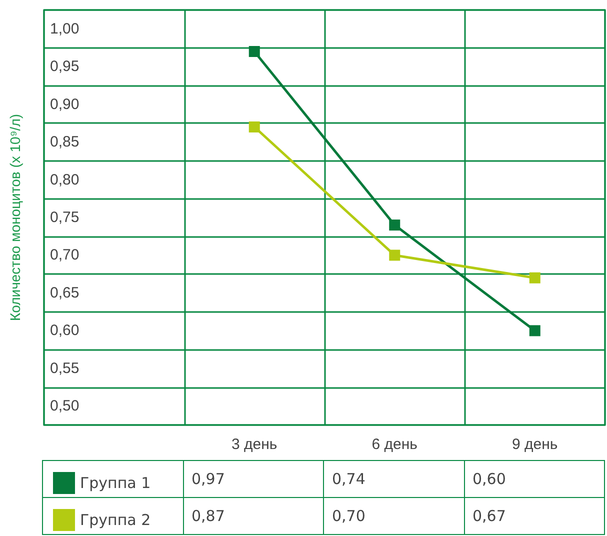  What do you see at coordinates (394, 516) in the screenshot?
I see `data-label: 0,70` at bounding box center [394, 516].